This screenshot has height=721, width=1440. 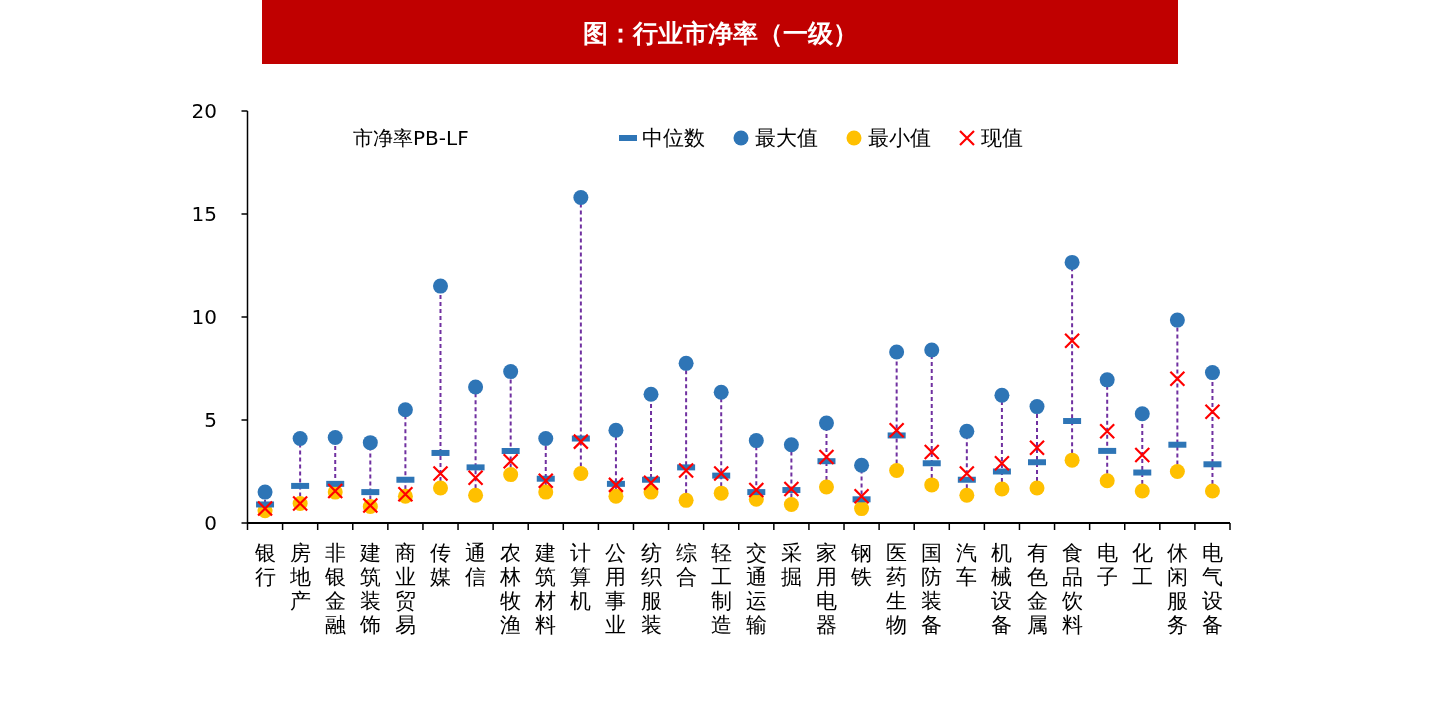 I want to click on x-tick-label: 计算机, so click(x=581, y=577).